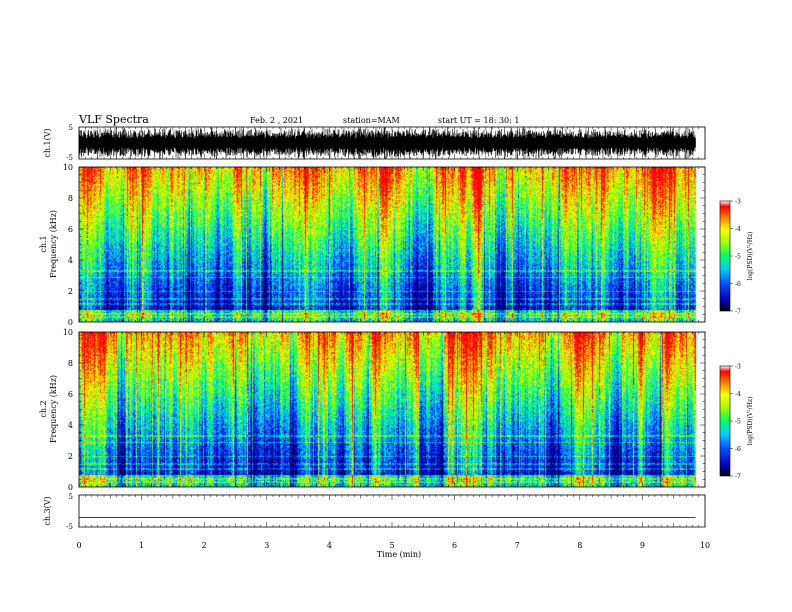  What do you see at coordinates (69, 158) in the screenshot?
I see `ch1-ytick-bottom: -5` at bounding box center [69, 158].